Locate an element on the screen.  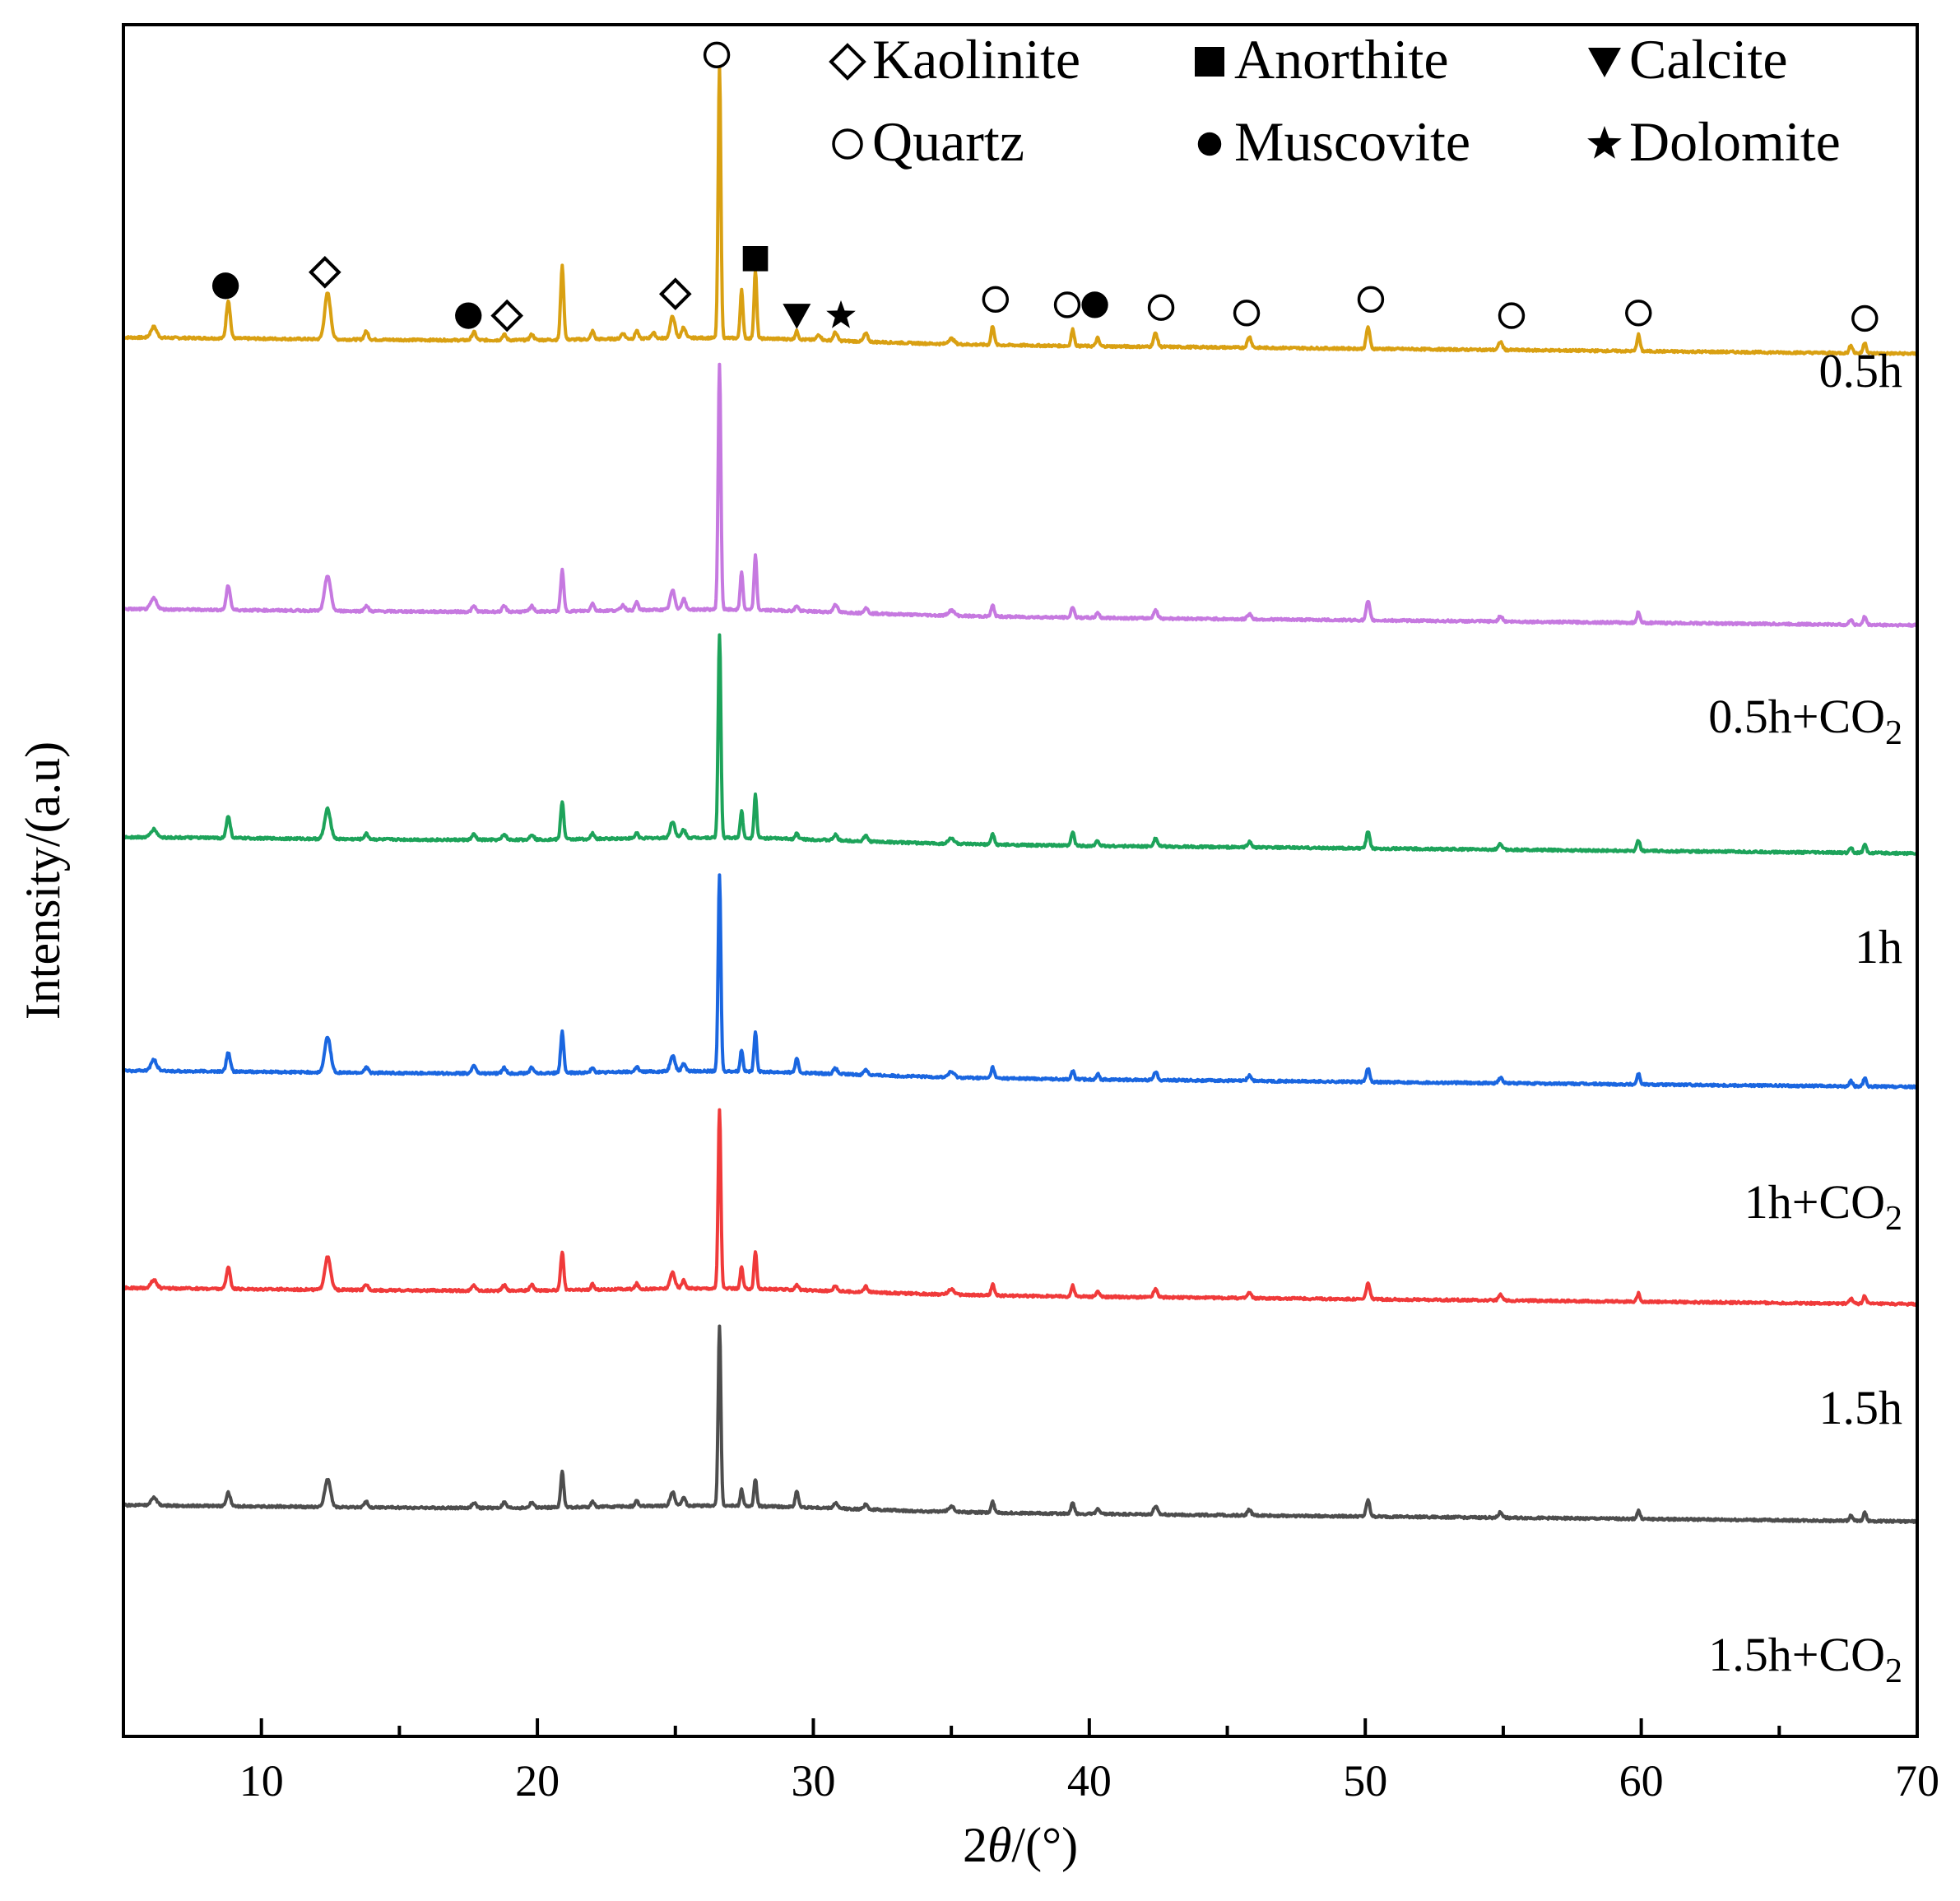
series-label: 1h+CO2 is located at coordinates (1823, 1206).